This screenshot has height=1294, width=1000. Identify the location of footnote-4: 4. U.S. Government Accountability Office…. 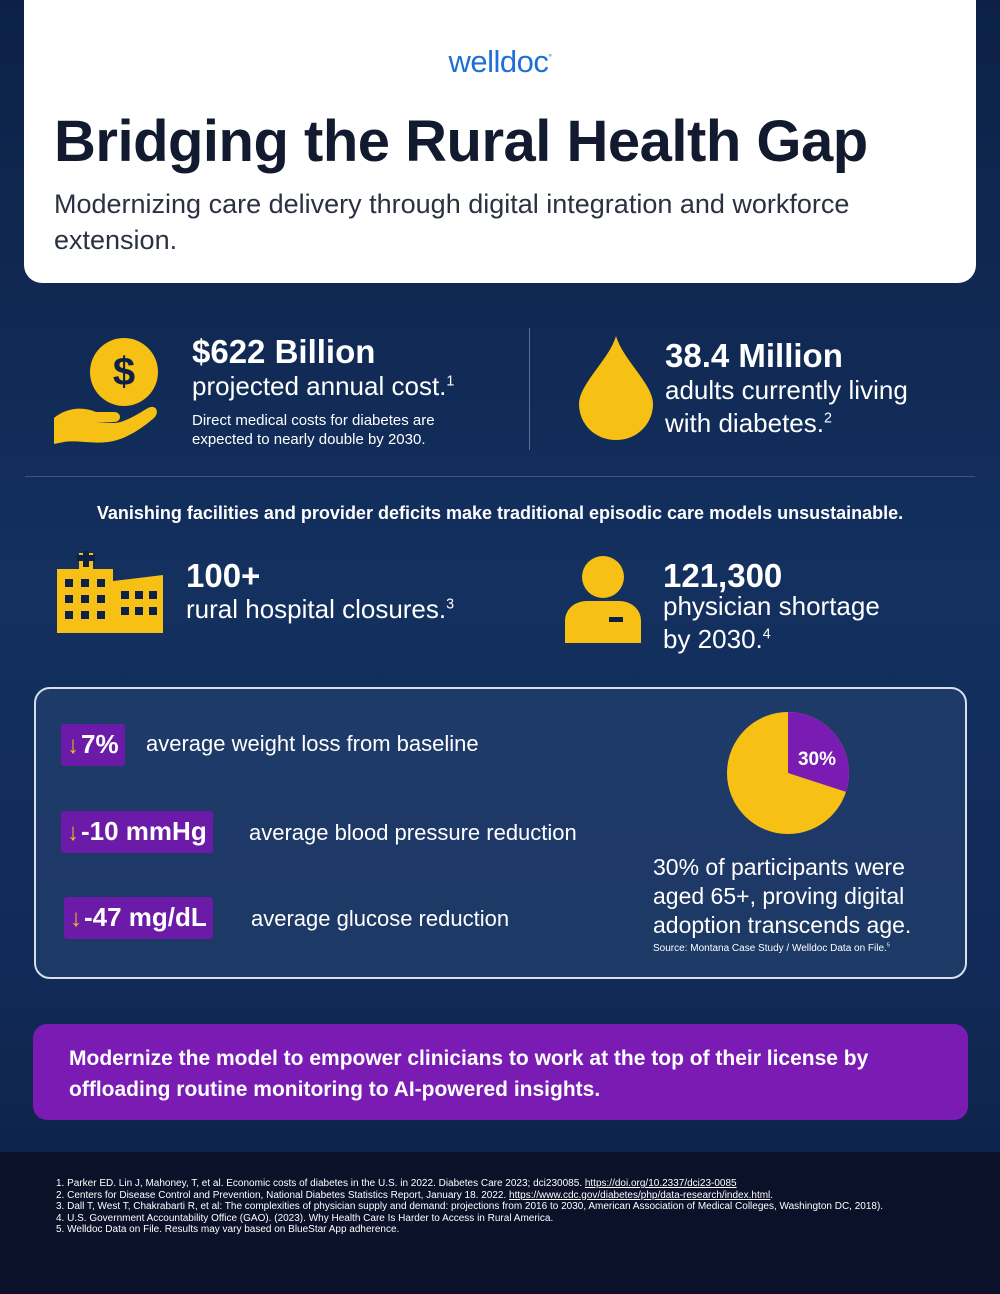
(305, 1218).